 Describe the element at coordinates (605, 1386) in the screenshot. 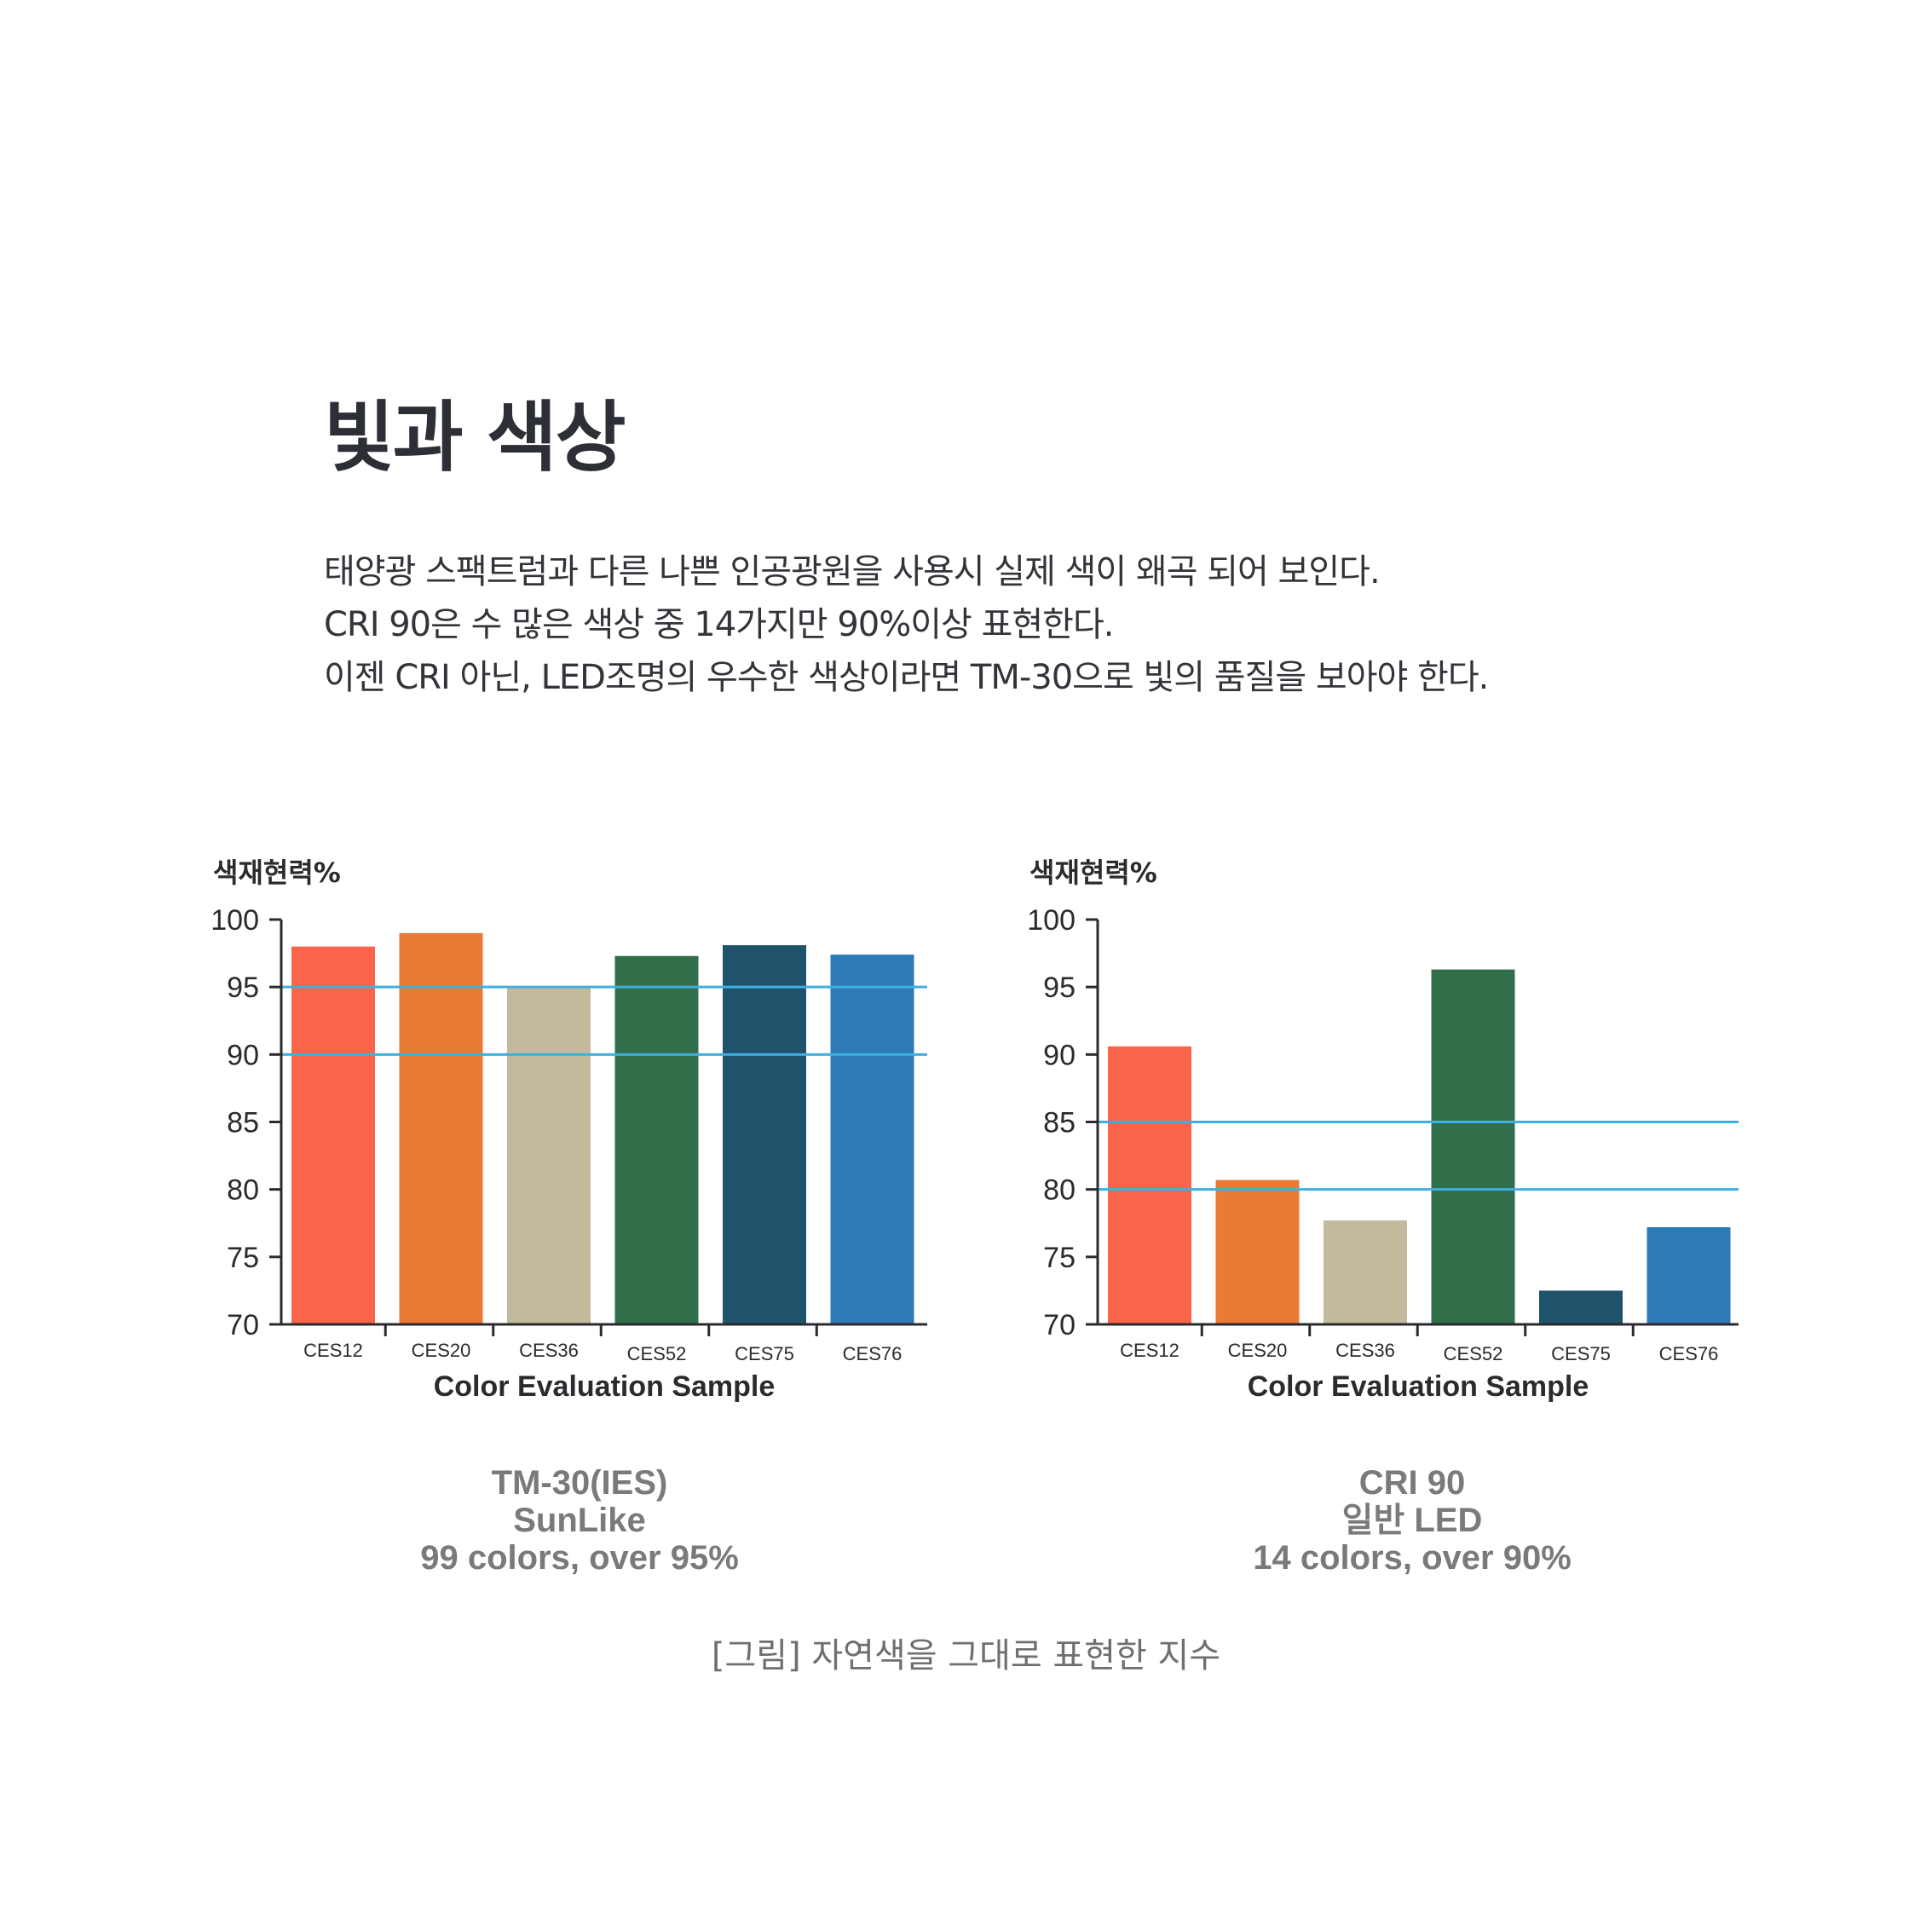

I see `chart-left-xlabel: Color Evaluation Sample` at that location.